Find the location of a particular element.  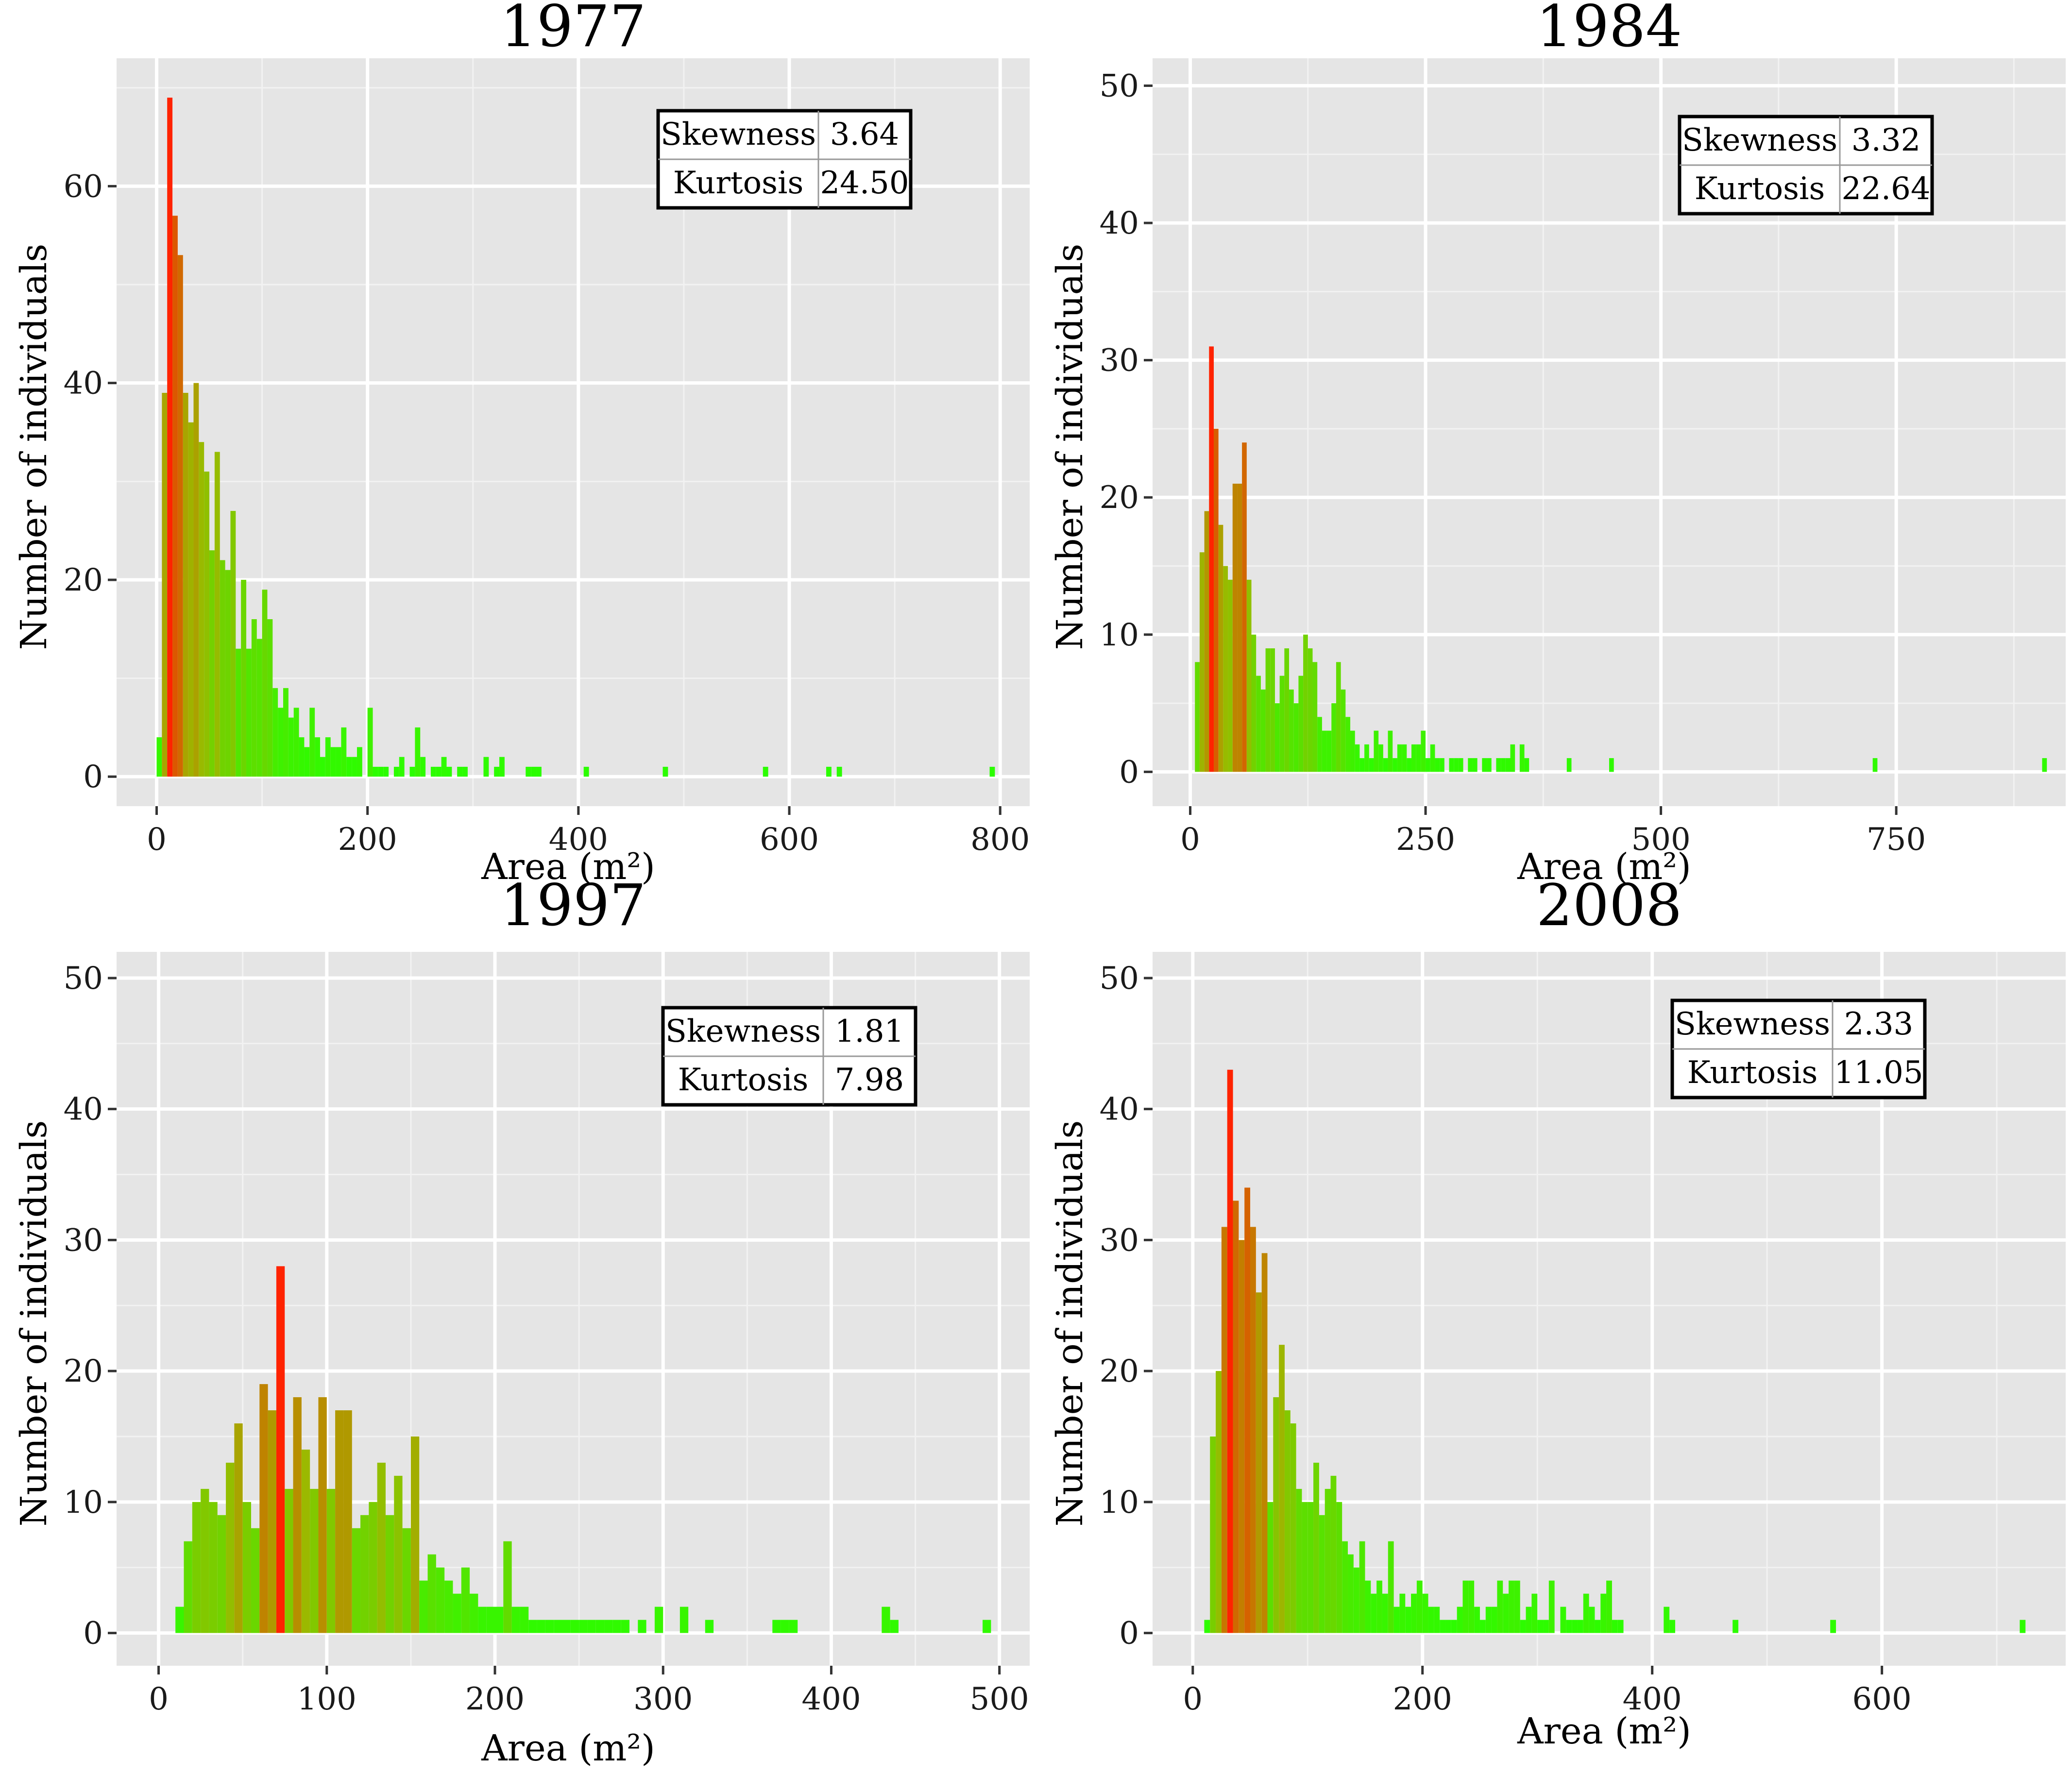

skewness-label: Skewness is located at coordinates (1759, 140).